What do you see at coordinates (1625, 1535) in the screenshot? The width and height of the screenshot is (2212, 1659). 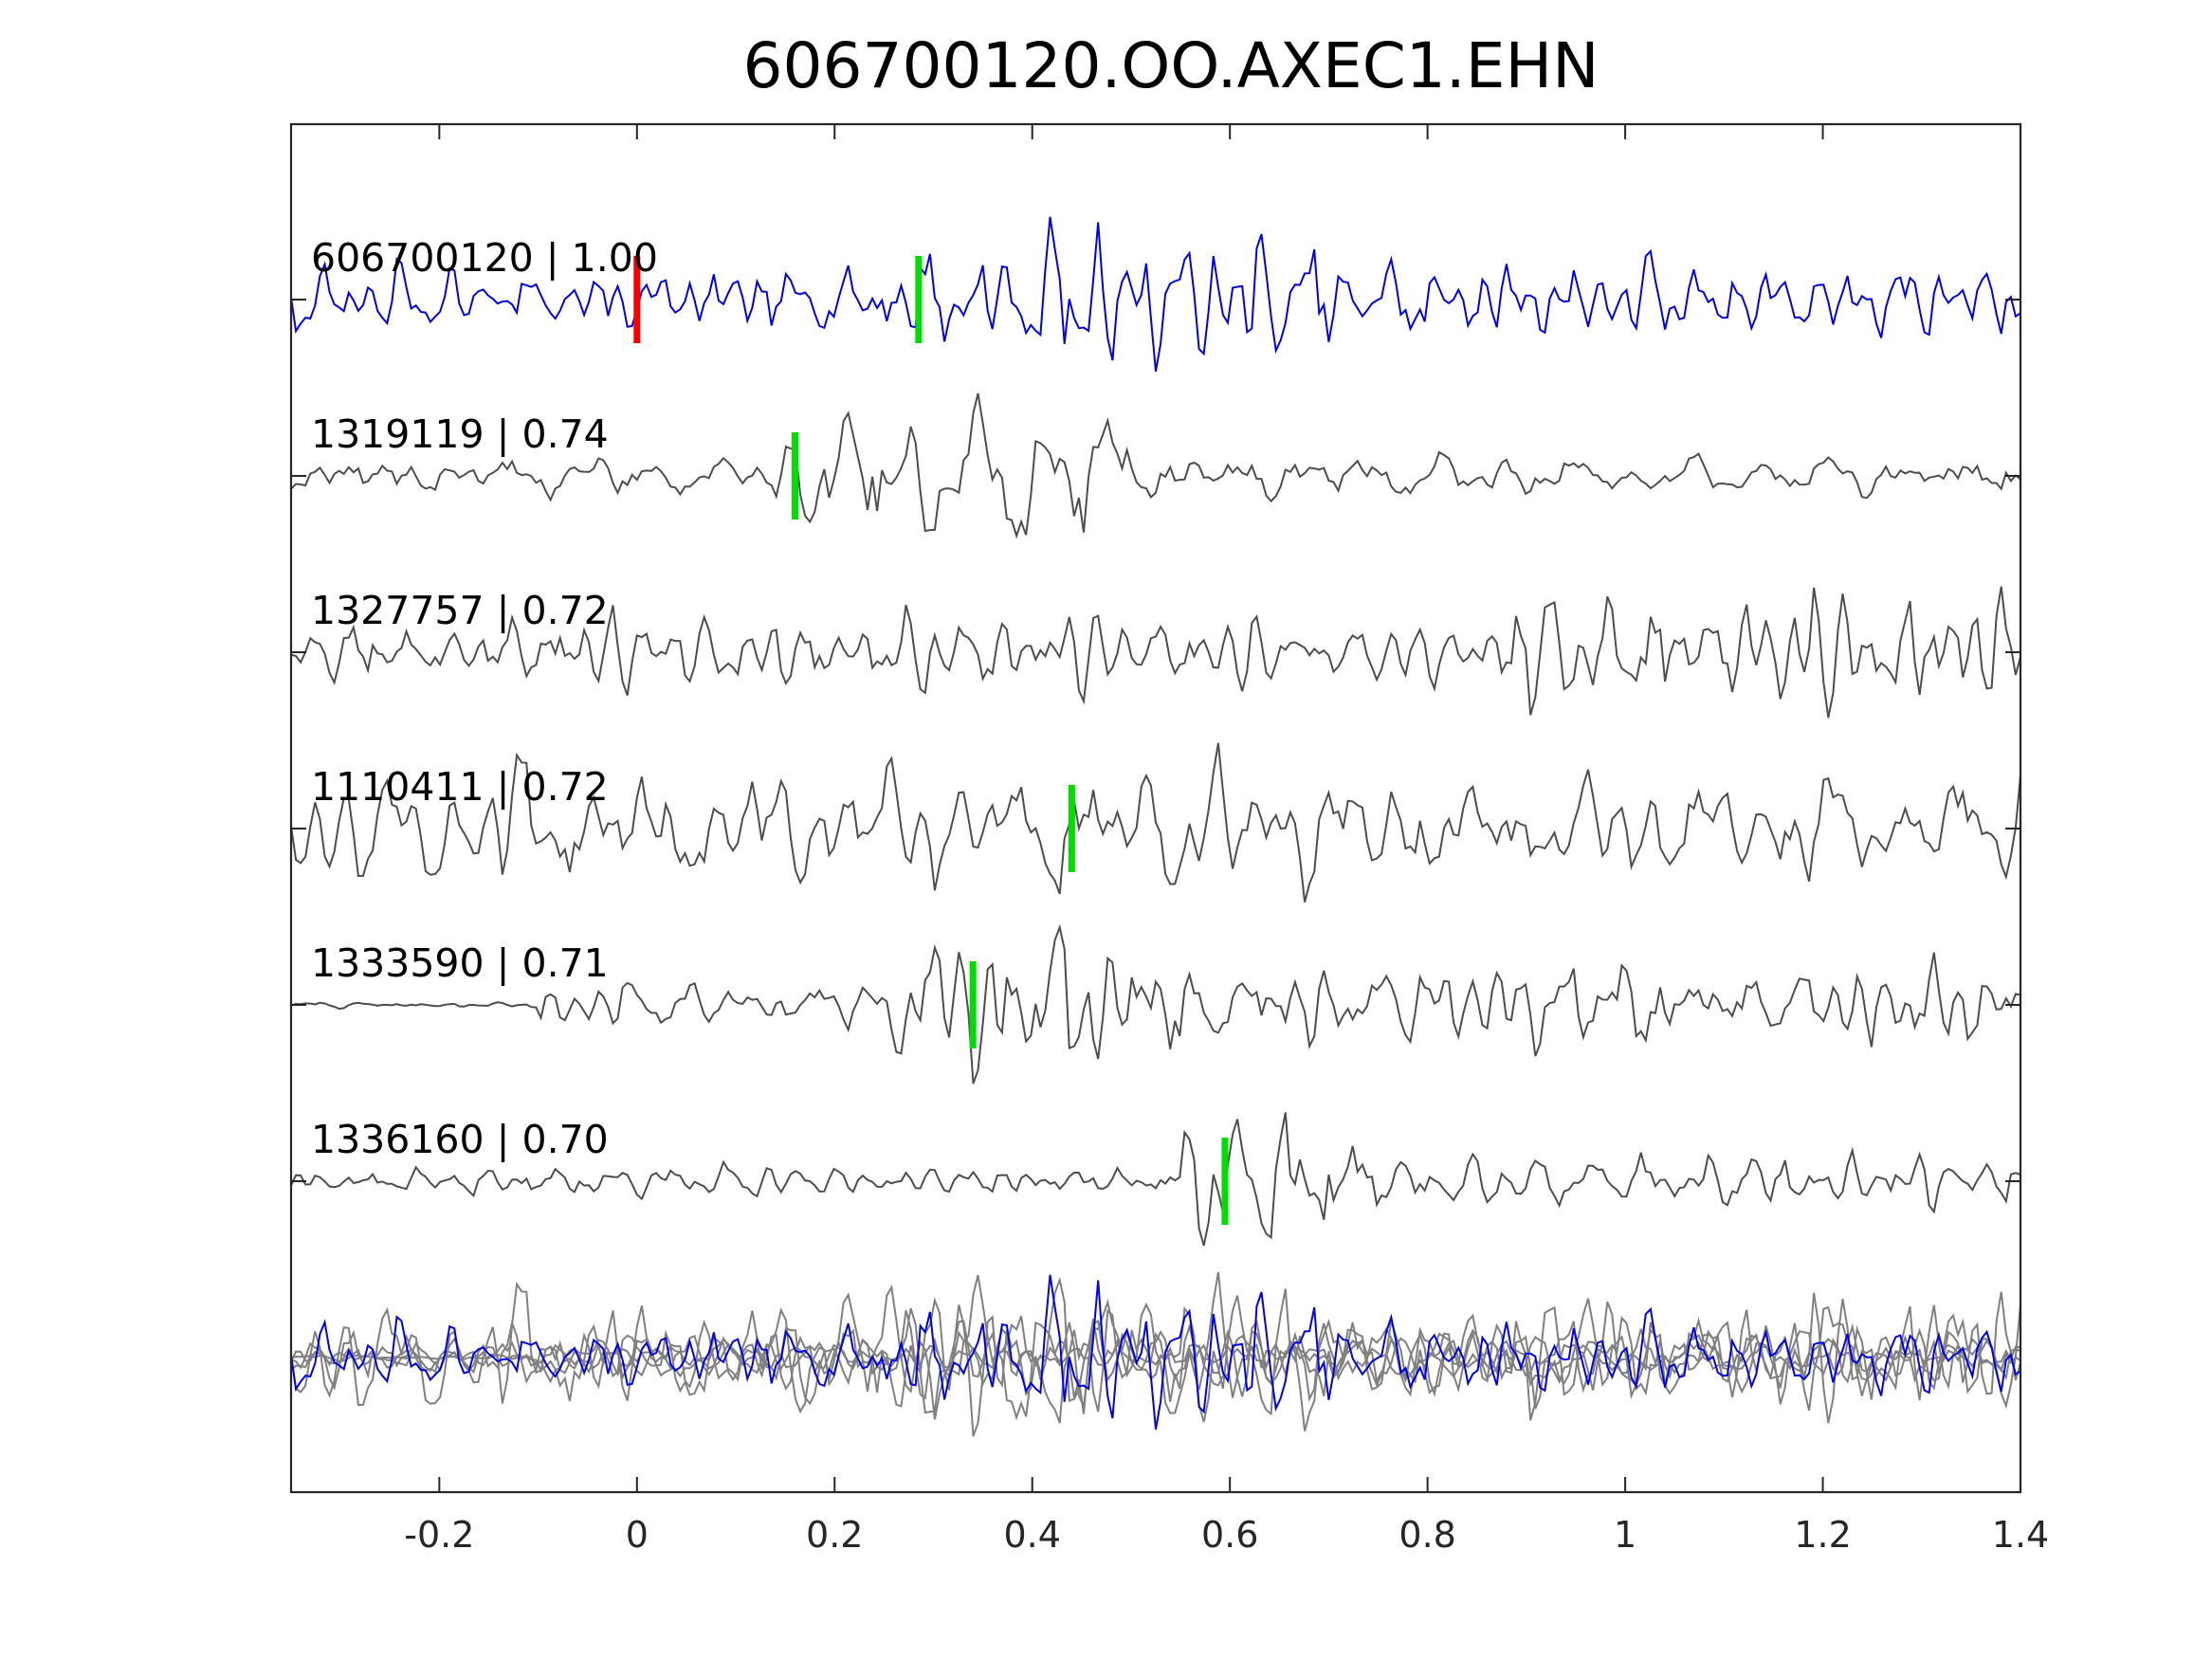 I see `x-tick-label-7: 1` at bounding box center [1625, 1535].